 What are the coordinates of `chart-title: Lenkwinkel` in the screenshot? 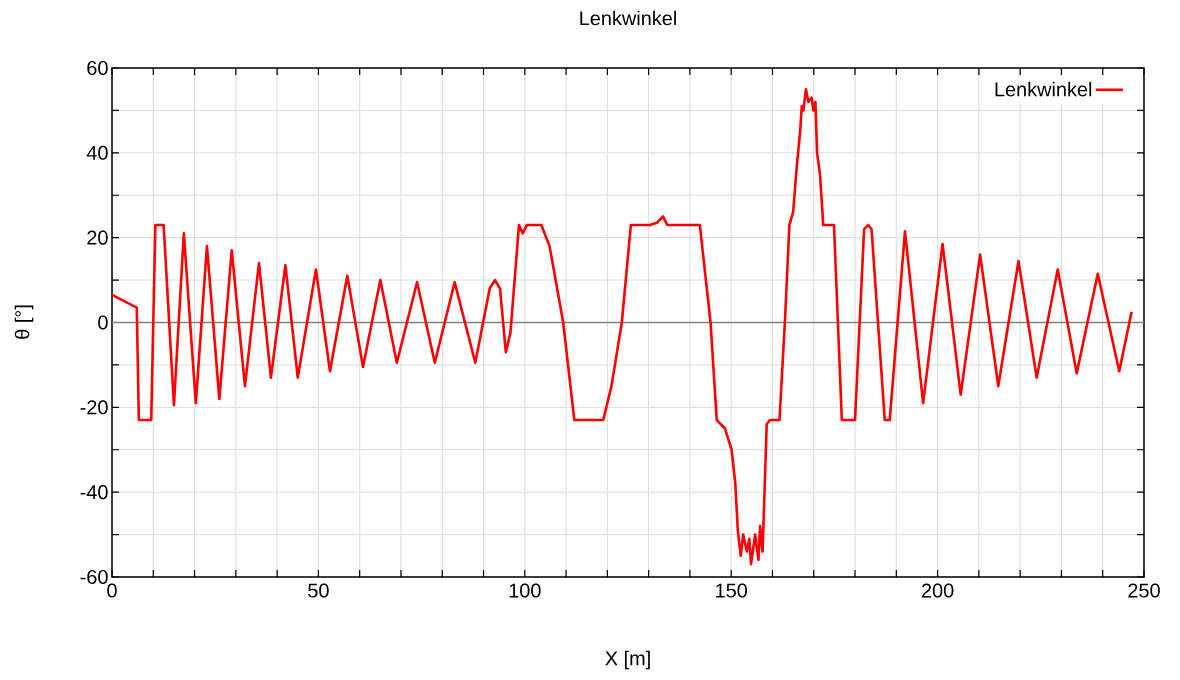 It's located at (628, 18).